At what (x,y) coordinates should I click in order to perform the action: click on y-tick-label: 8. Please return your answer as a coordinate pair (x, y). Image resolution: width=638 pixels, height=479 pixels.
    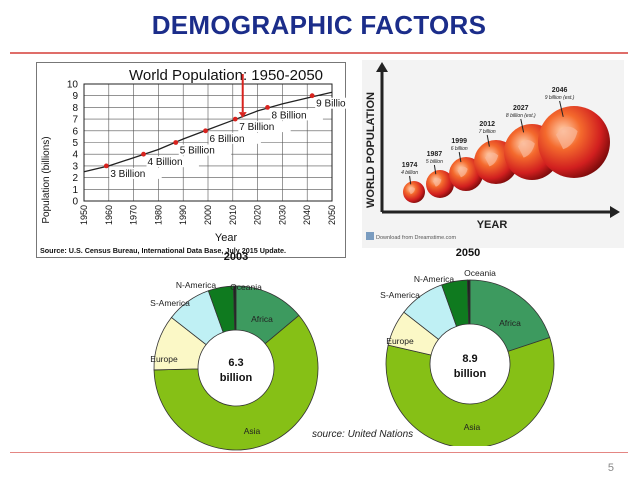
    Looking at the image, I should click on (75, 108).